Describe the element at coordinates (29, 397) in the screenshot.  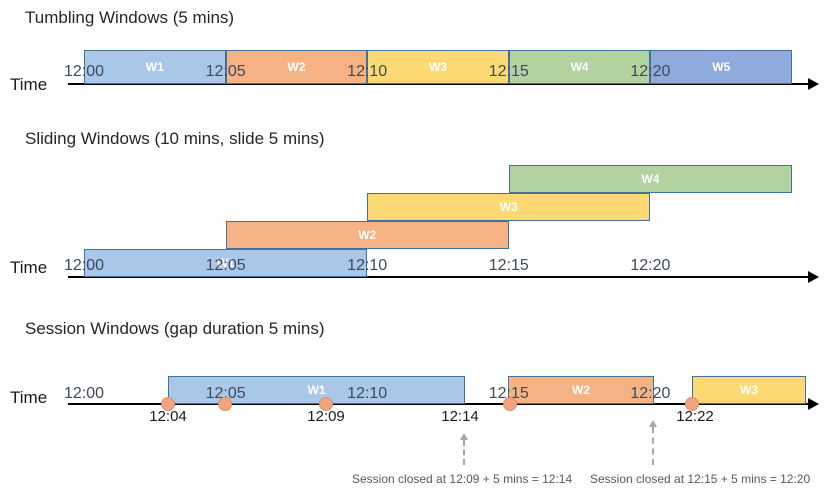
I see `session-time-axis-label: Time` at that location.